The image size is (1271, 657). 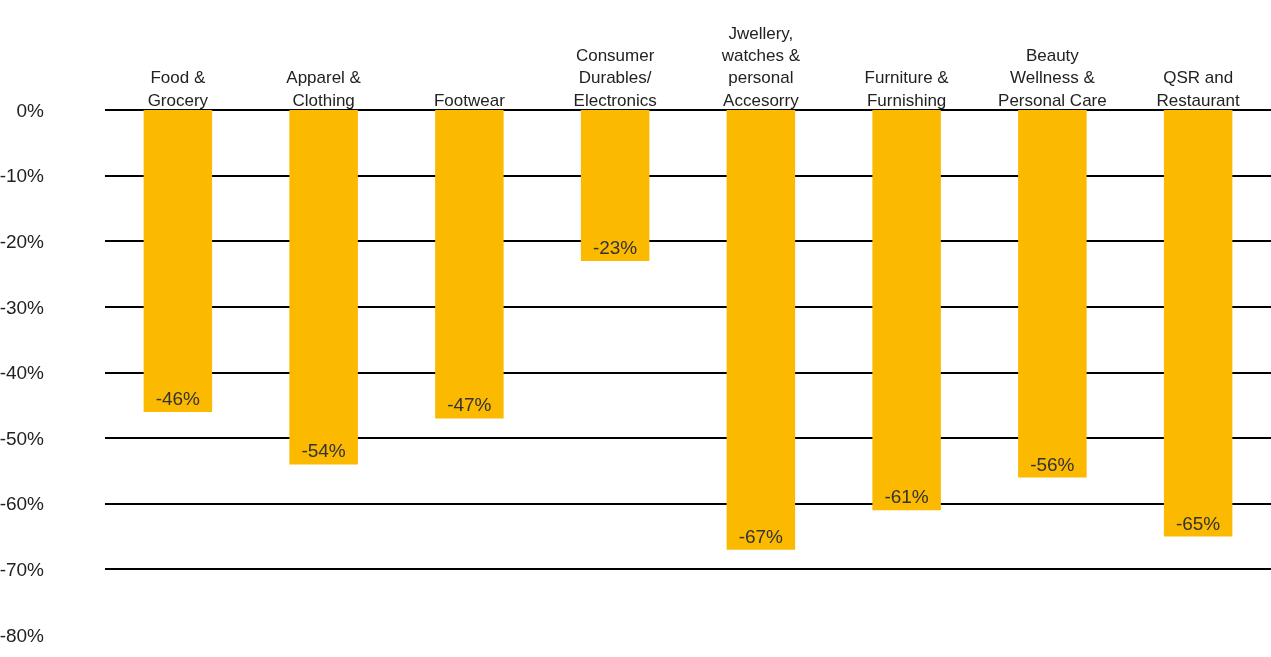 What do you see at coordinates (760, 67) in the screenshot?
I see `x-tick-label: Jwellery, watches & personal Accesorry` at bounding box center [760, 67].